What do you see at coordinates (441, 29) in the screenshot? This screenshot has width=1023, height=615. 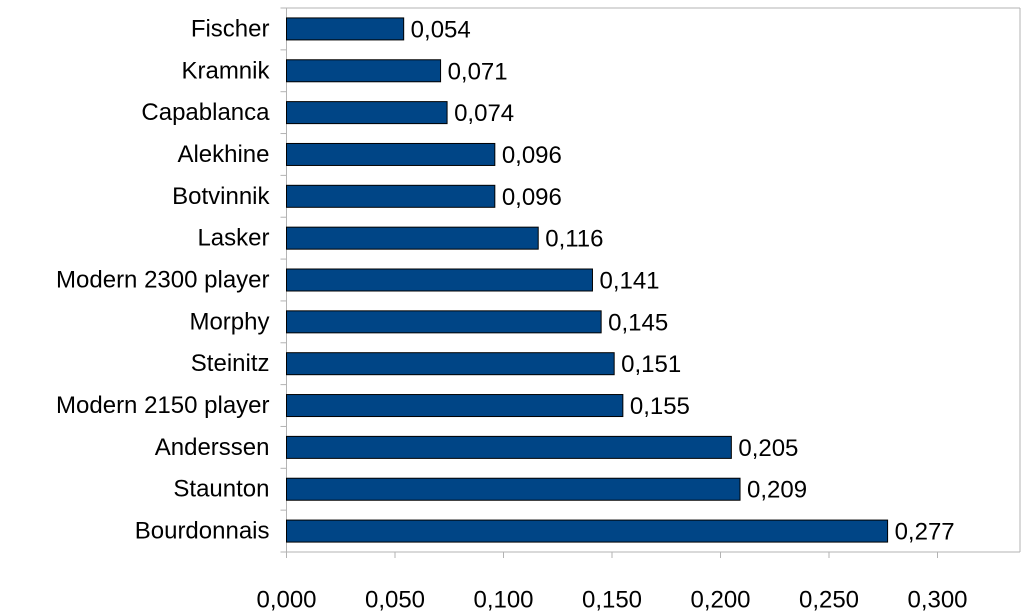 I see `data-label: 0,054` at bounding box center [441, 29].